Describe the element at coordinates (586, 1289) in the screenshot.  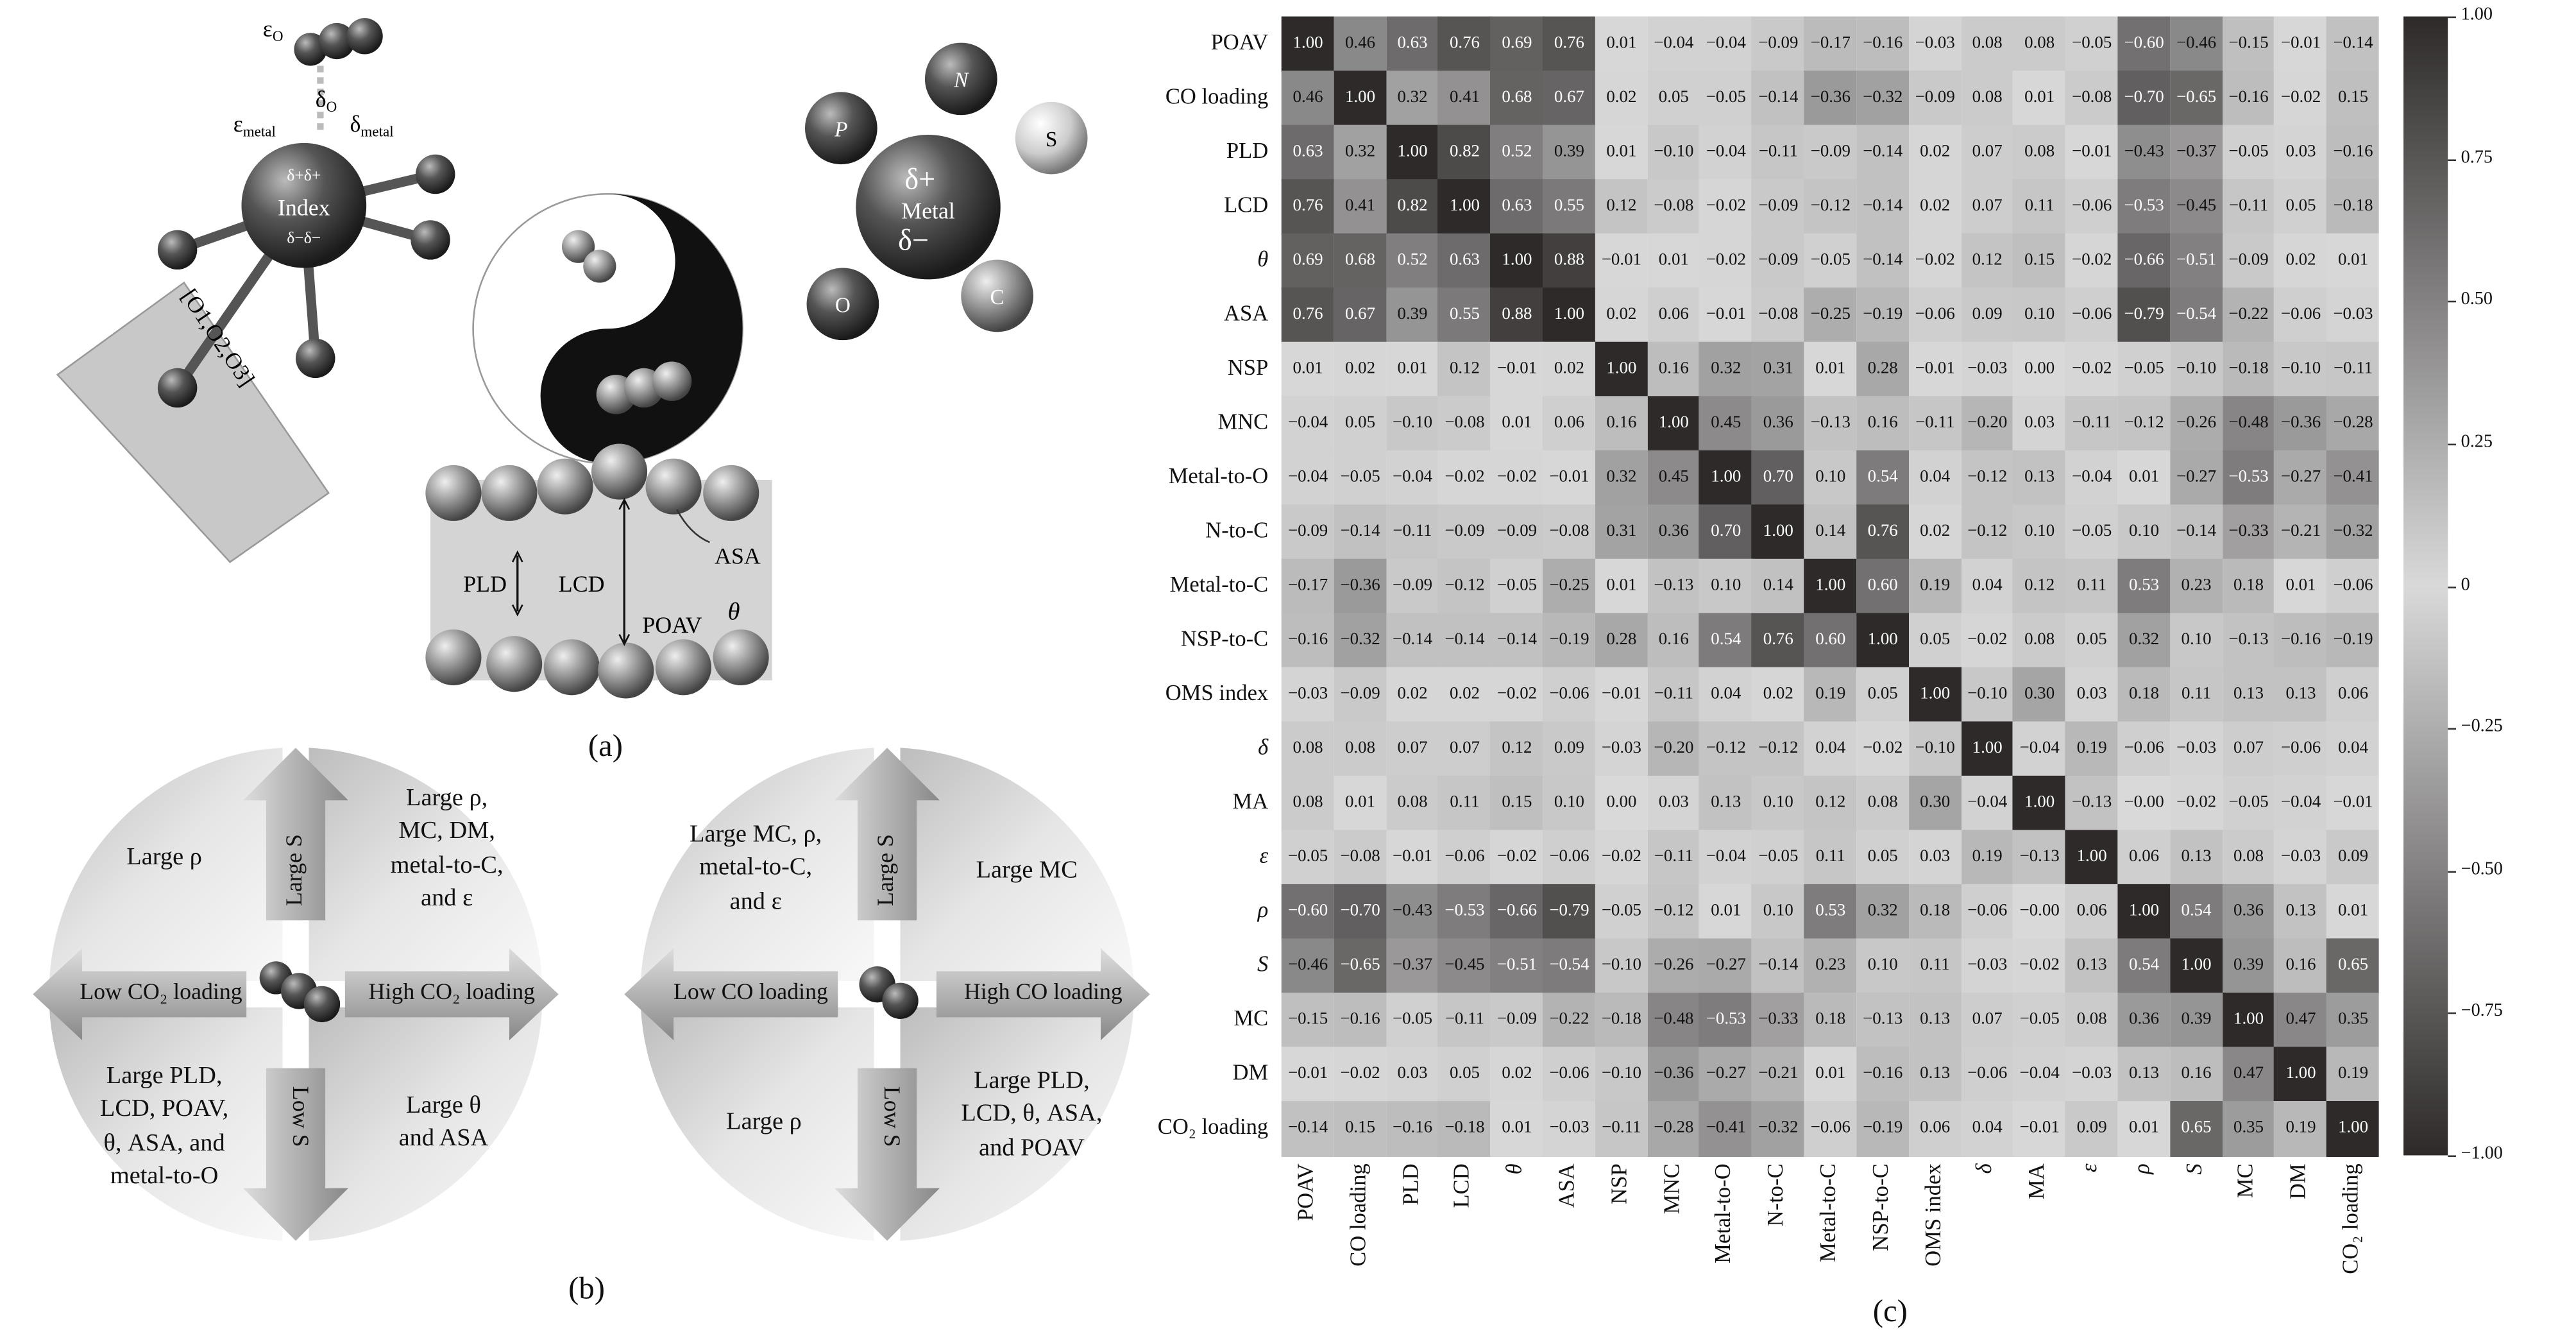
I see `panel-b-label: (b)` at that location.